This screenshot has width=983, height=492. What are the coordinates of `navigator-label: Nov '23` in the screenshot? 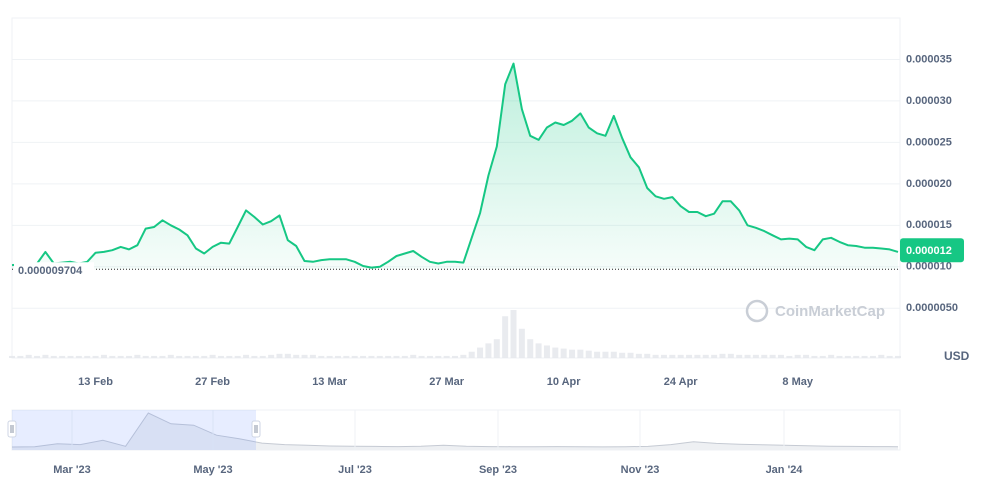 It's located at (640, 470).